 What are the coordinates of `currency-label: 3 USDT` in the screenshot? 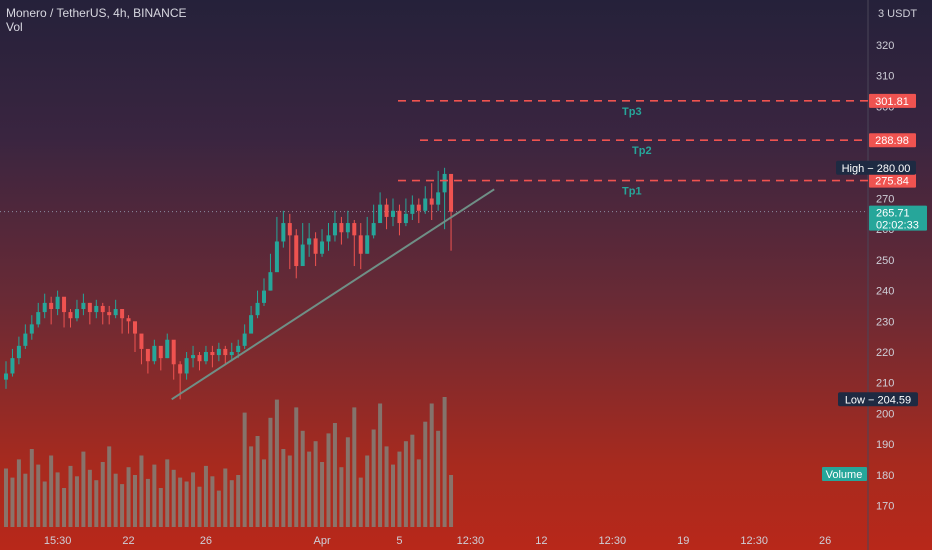 It's located at (897, 14).